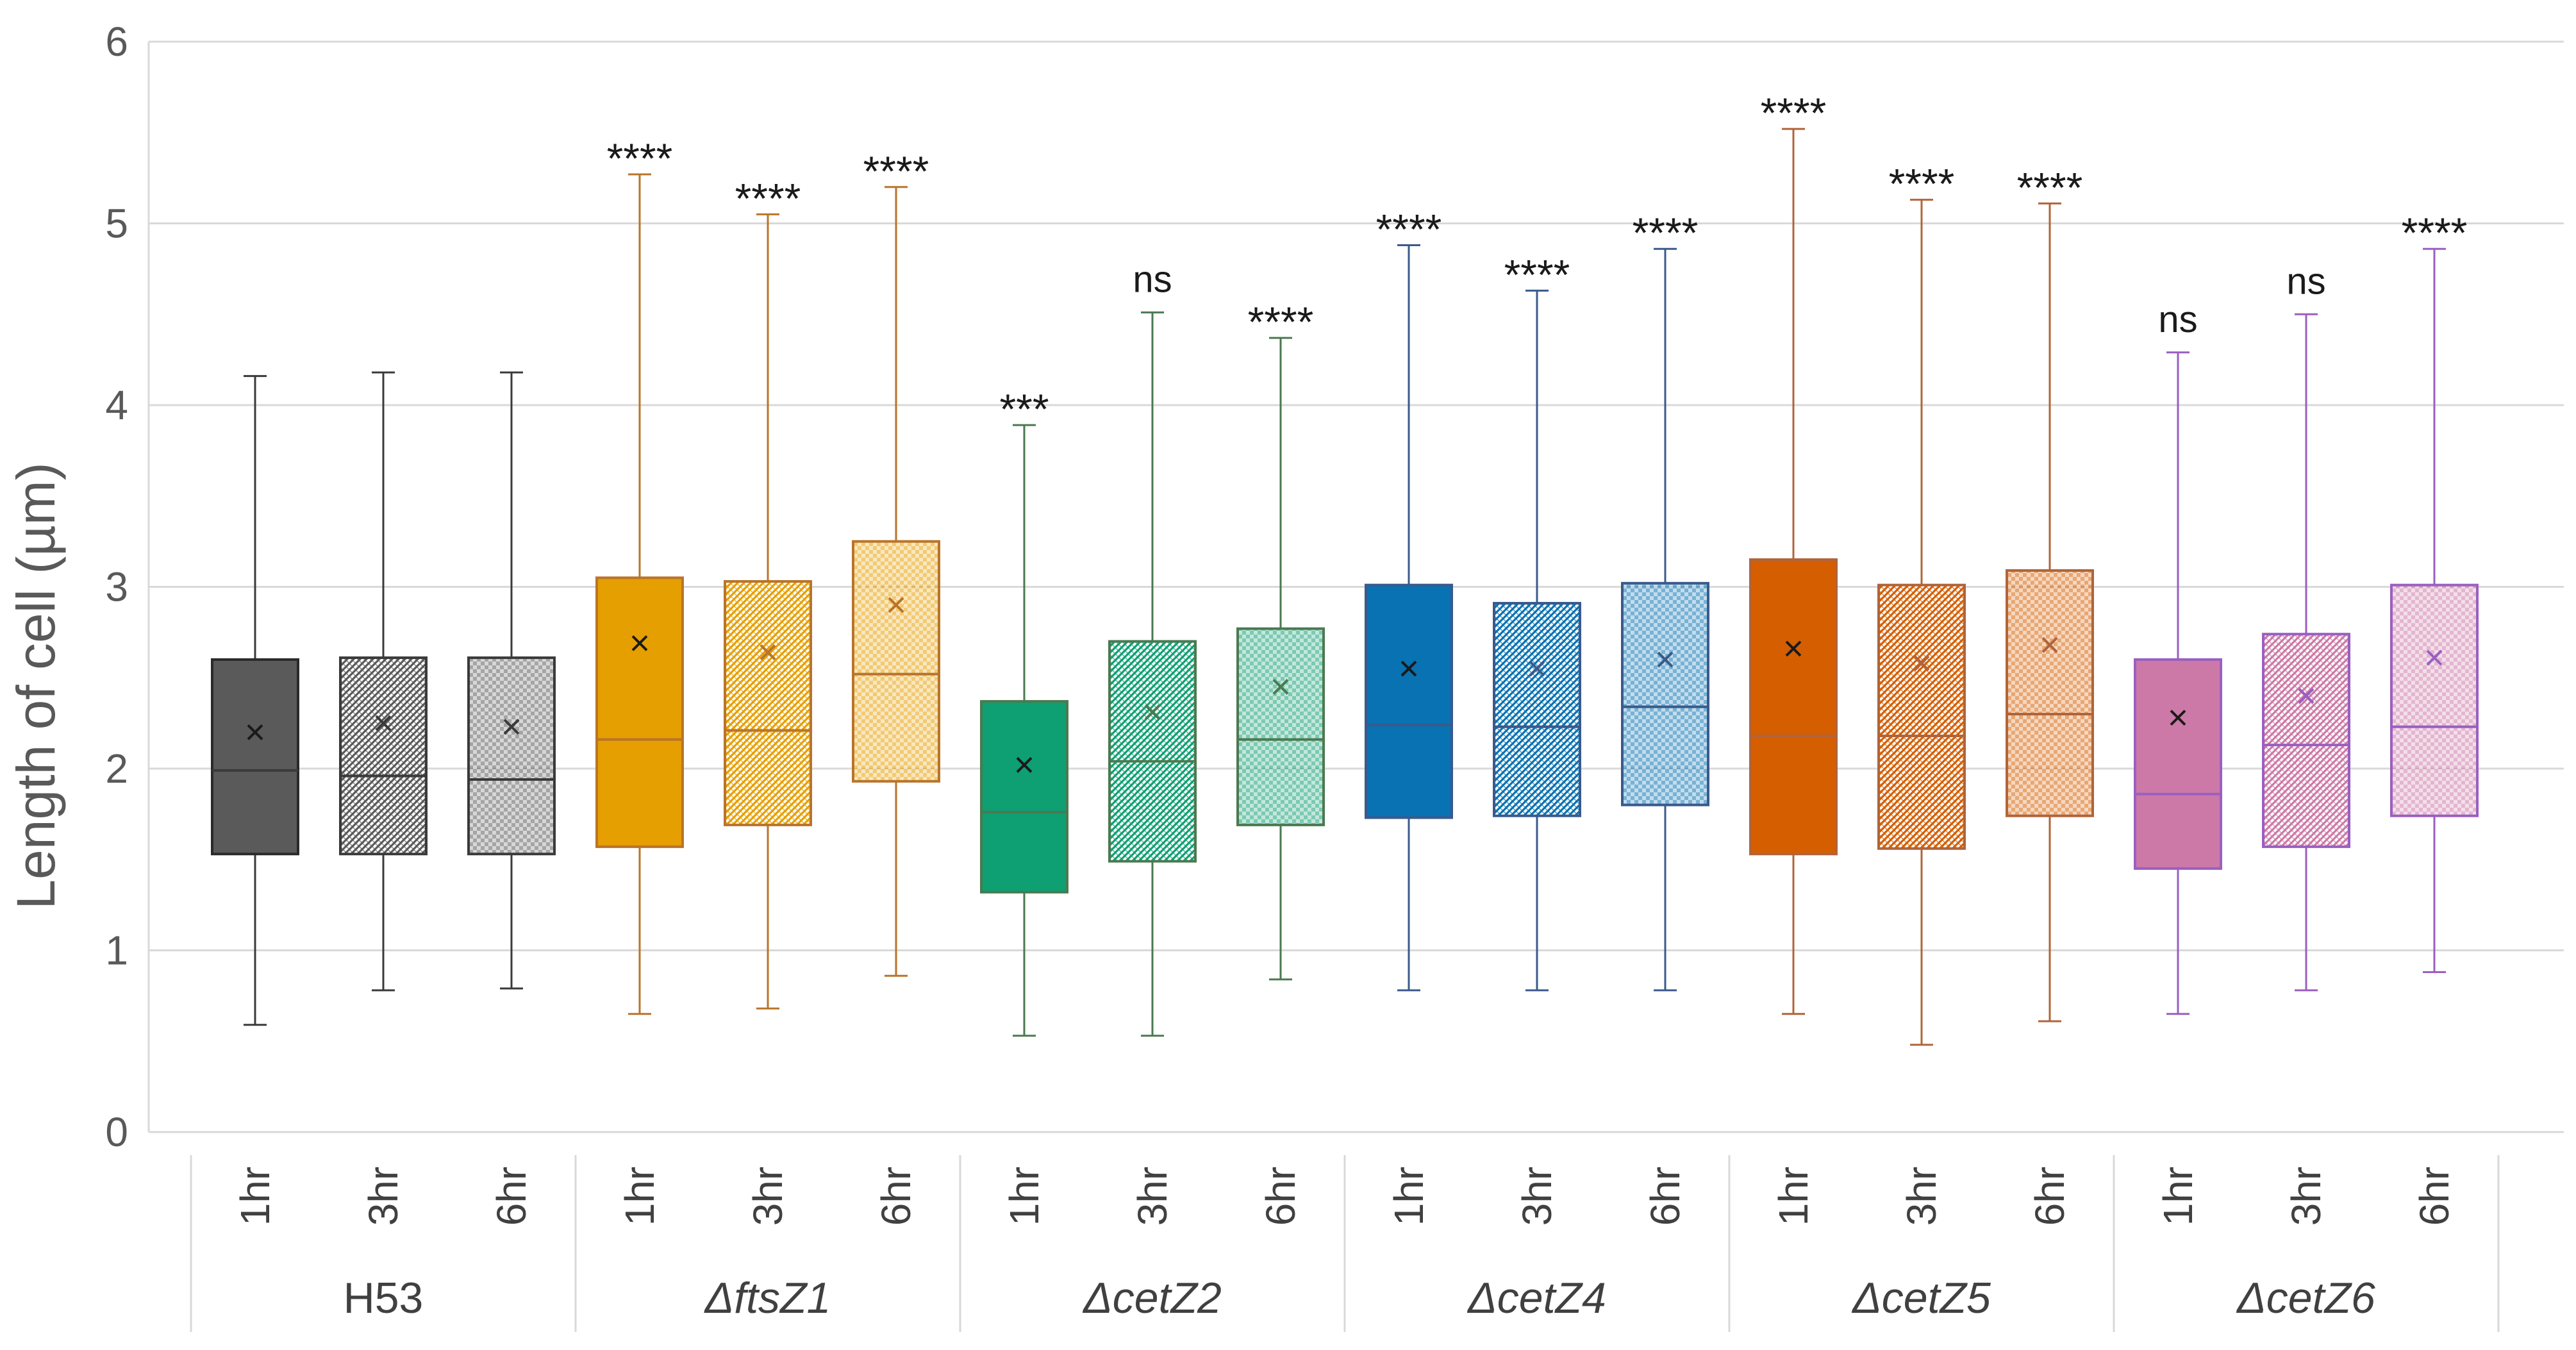 The image size is (2576, 1350). I want to click on box-ΔcetZ5-3hr: ****, so click(1921, 603).